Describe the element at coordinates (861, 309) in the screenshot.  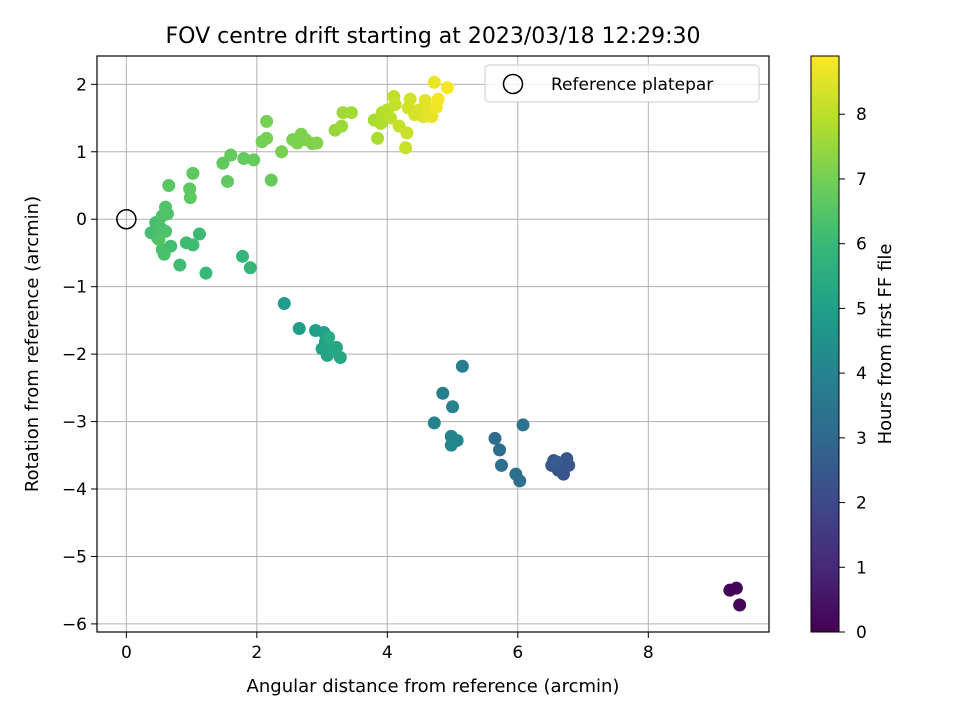
I see `colorbar-tick-label: 5` at that location.